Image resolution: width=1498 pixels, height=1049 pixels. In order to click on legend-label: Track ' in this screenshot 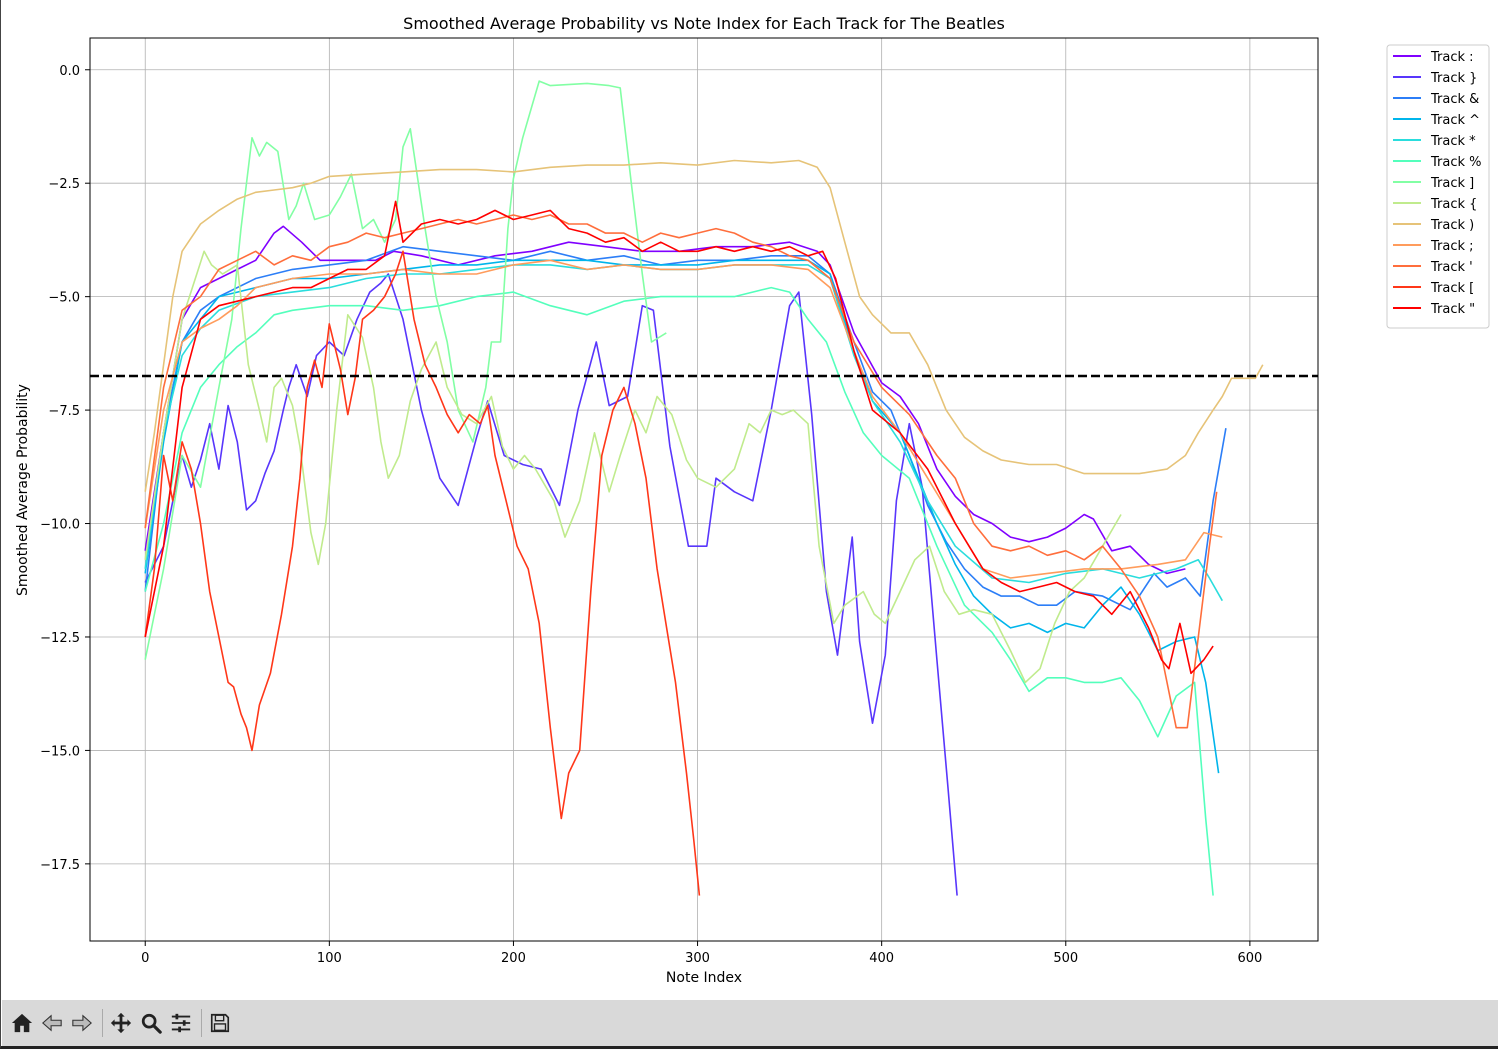, I will do `click(1451, 267)`.